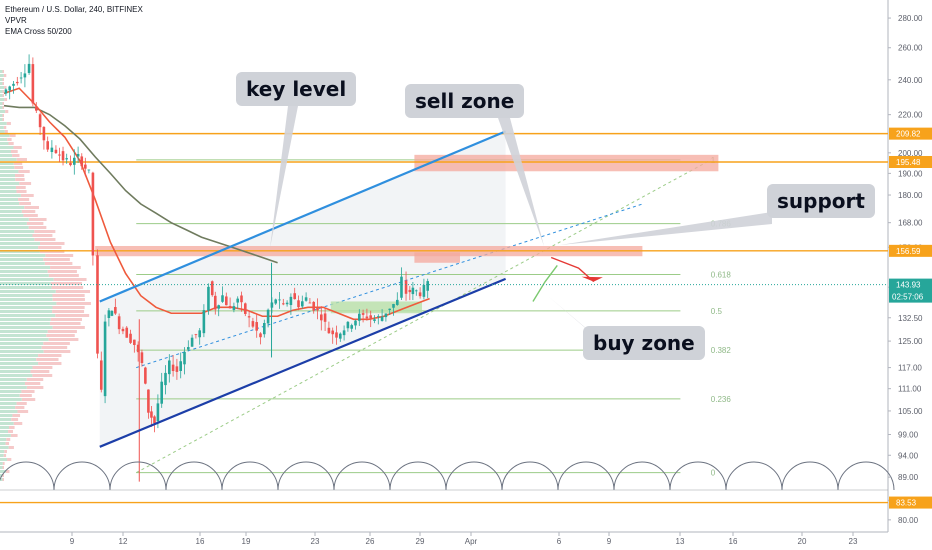 Image resolution: width=932 pixels, height=550 pixels. I want to click on price-tick-label: 200.00, so click(910, 153).